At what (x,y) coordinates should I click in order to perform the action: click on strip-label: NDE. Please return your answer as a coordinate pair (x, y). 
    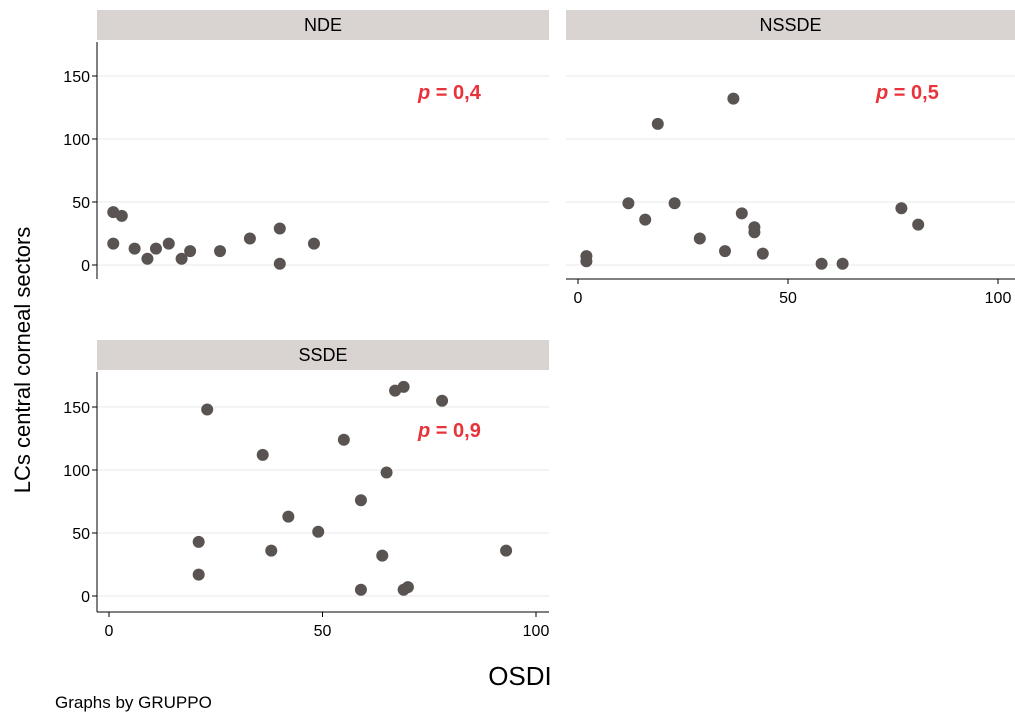
    Looking at the image, I should click on (323, 25).